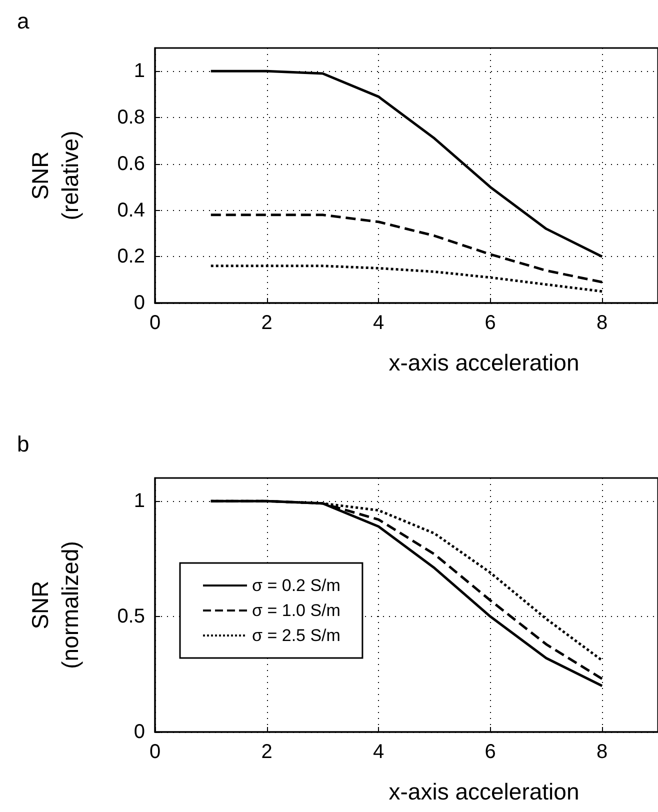 The width and height of the screenshot is (658, 812). I want to click on y-tick-label: 0.8, so click(131, 117).